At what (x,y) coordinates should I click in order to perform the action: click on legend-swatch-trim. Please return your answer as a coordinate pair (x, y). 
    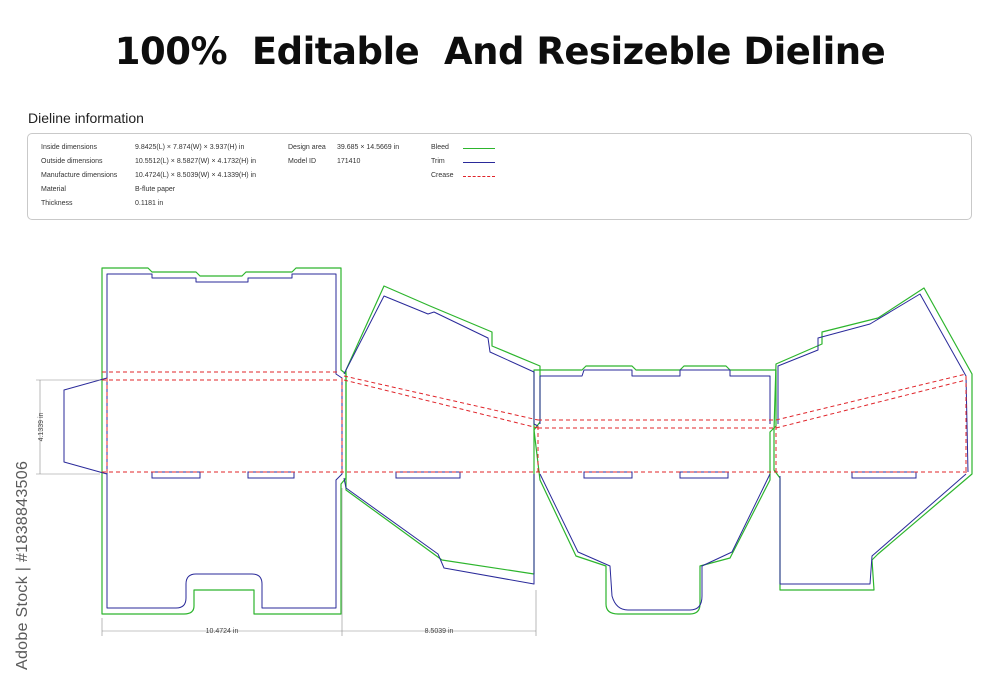
    Looking at the image, I should click on (479, 162).